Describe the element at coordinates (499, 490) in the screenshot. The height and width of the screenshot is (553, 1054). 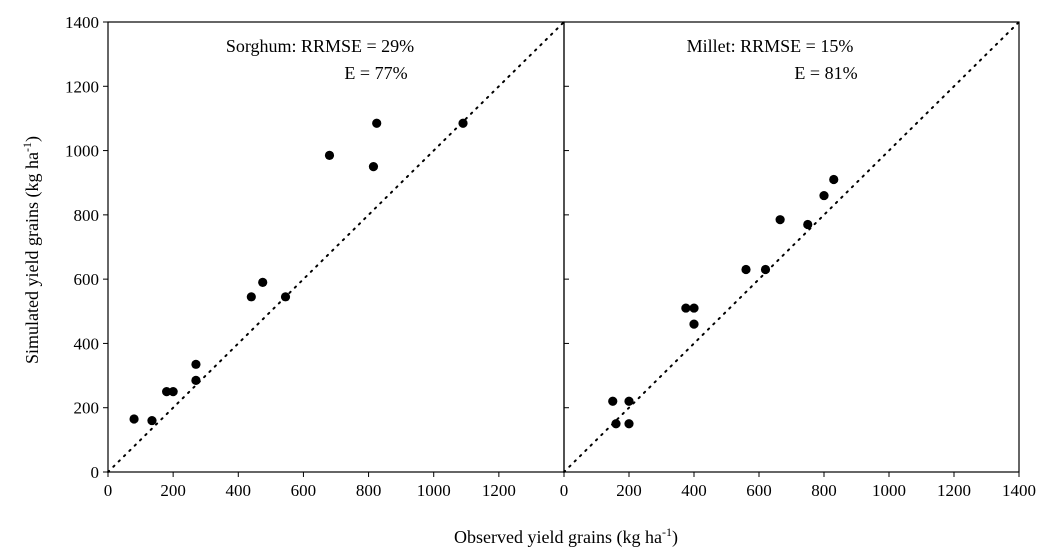
I see `sorghum-x-tick-label: 1200` at that location.